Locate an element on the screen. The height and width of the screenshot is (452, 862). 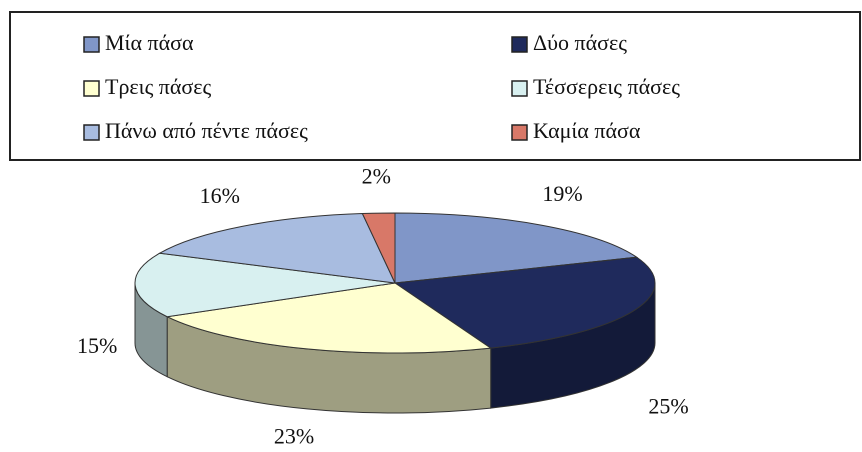
legend-label: Πάνω από πέντε πάσες is located at coordinates (206, 130).